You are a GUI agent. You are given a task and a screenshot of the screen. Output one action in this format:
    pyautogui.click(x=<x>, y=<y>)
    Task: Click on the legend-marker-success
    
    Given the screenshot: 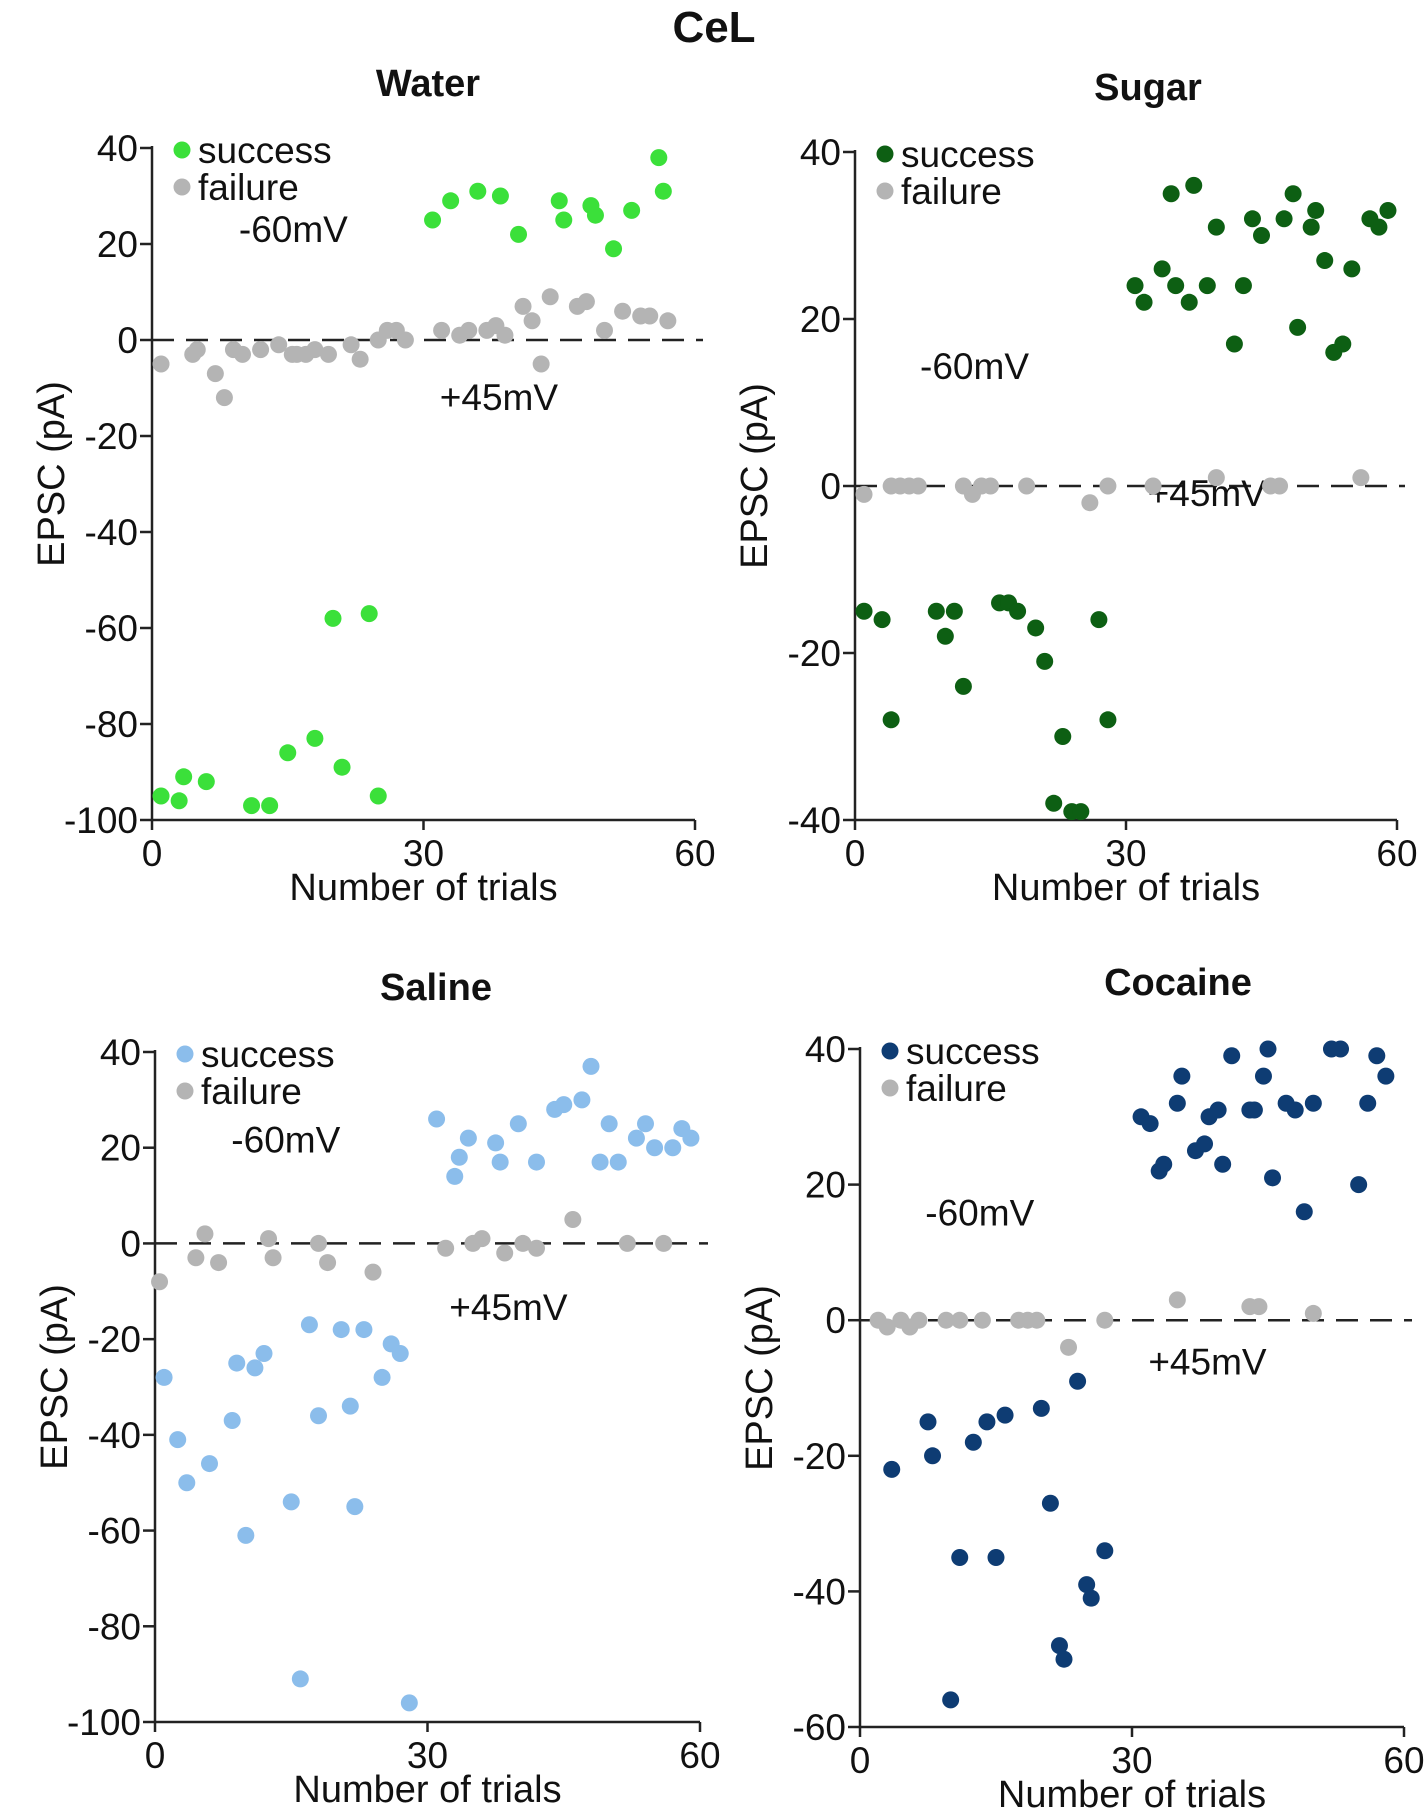 What is the action you would take?
    pyautogui.click(x=885, y=154)
    